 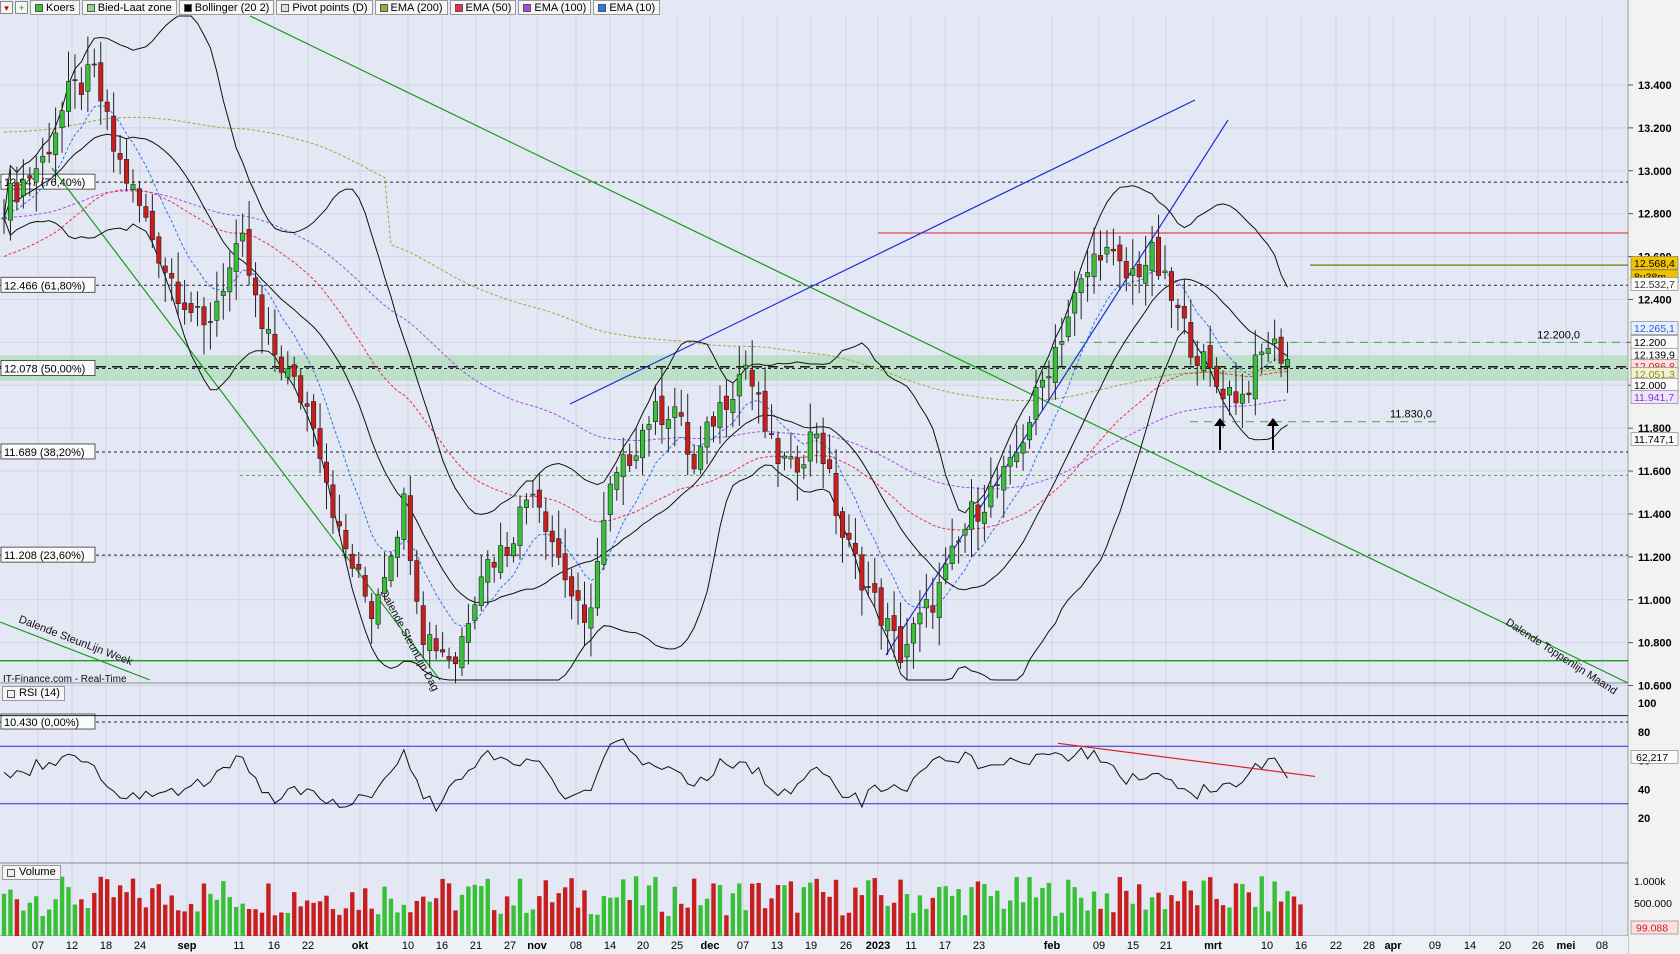 What do you see at coordinates (44, 370) in the screenshot?
I see `fib-label-text: 12.078 (50,00%)` at bounding box center [44, 370].